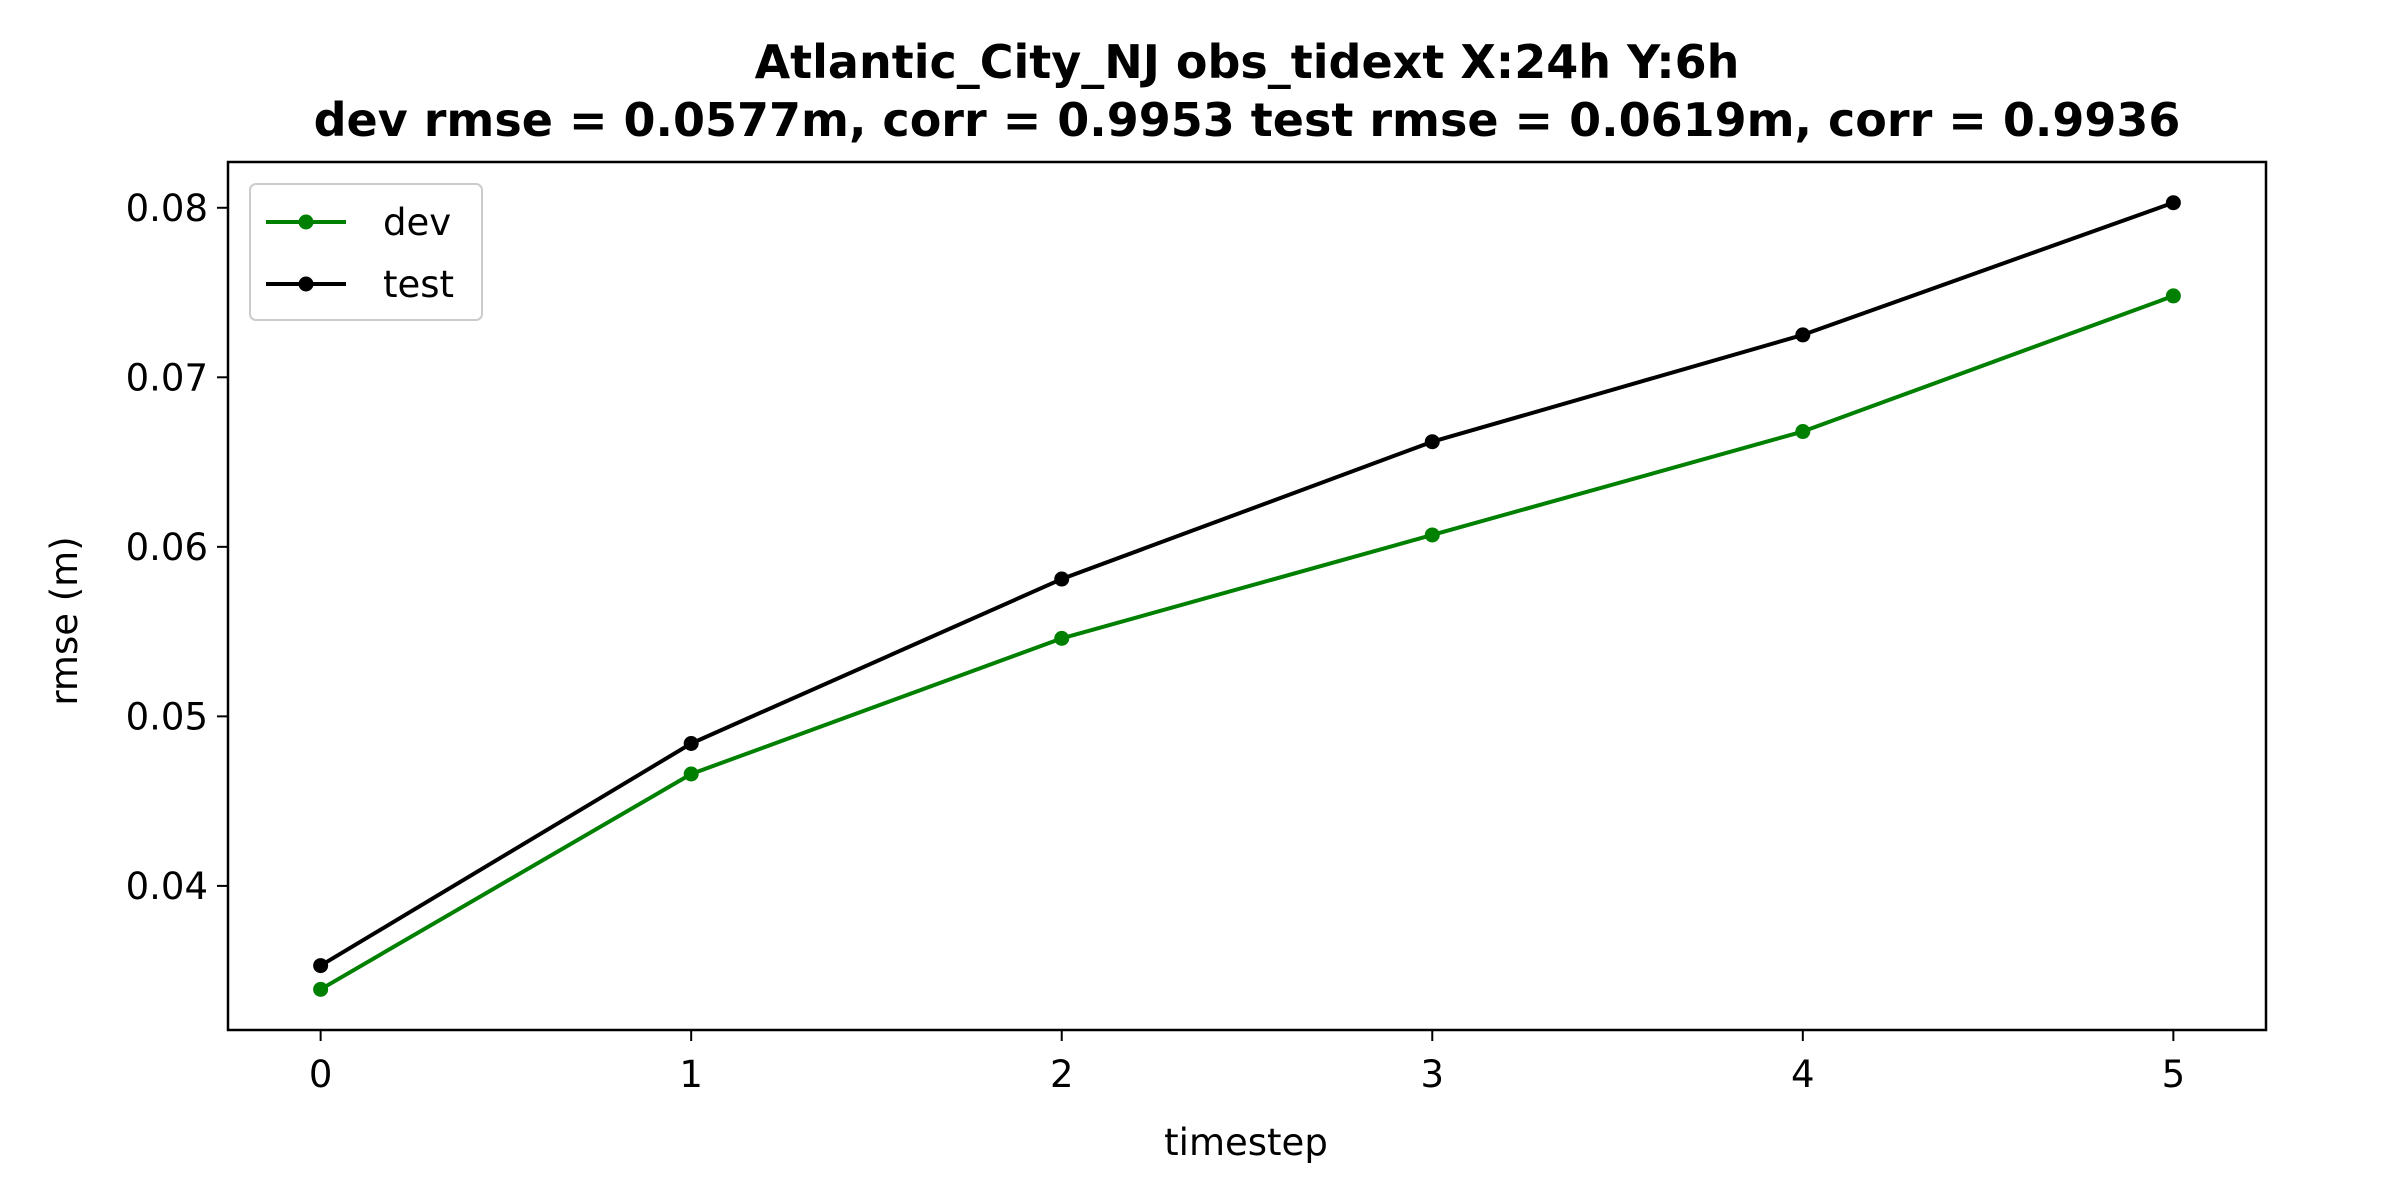 This screenshot has width=2400, height=1200. What do you see at coordinates (321, 1074) in the screenshot?
I see `x-tick-label: 0` at bounding box center [321, 1074].